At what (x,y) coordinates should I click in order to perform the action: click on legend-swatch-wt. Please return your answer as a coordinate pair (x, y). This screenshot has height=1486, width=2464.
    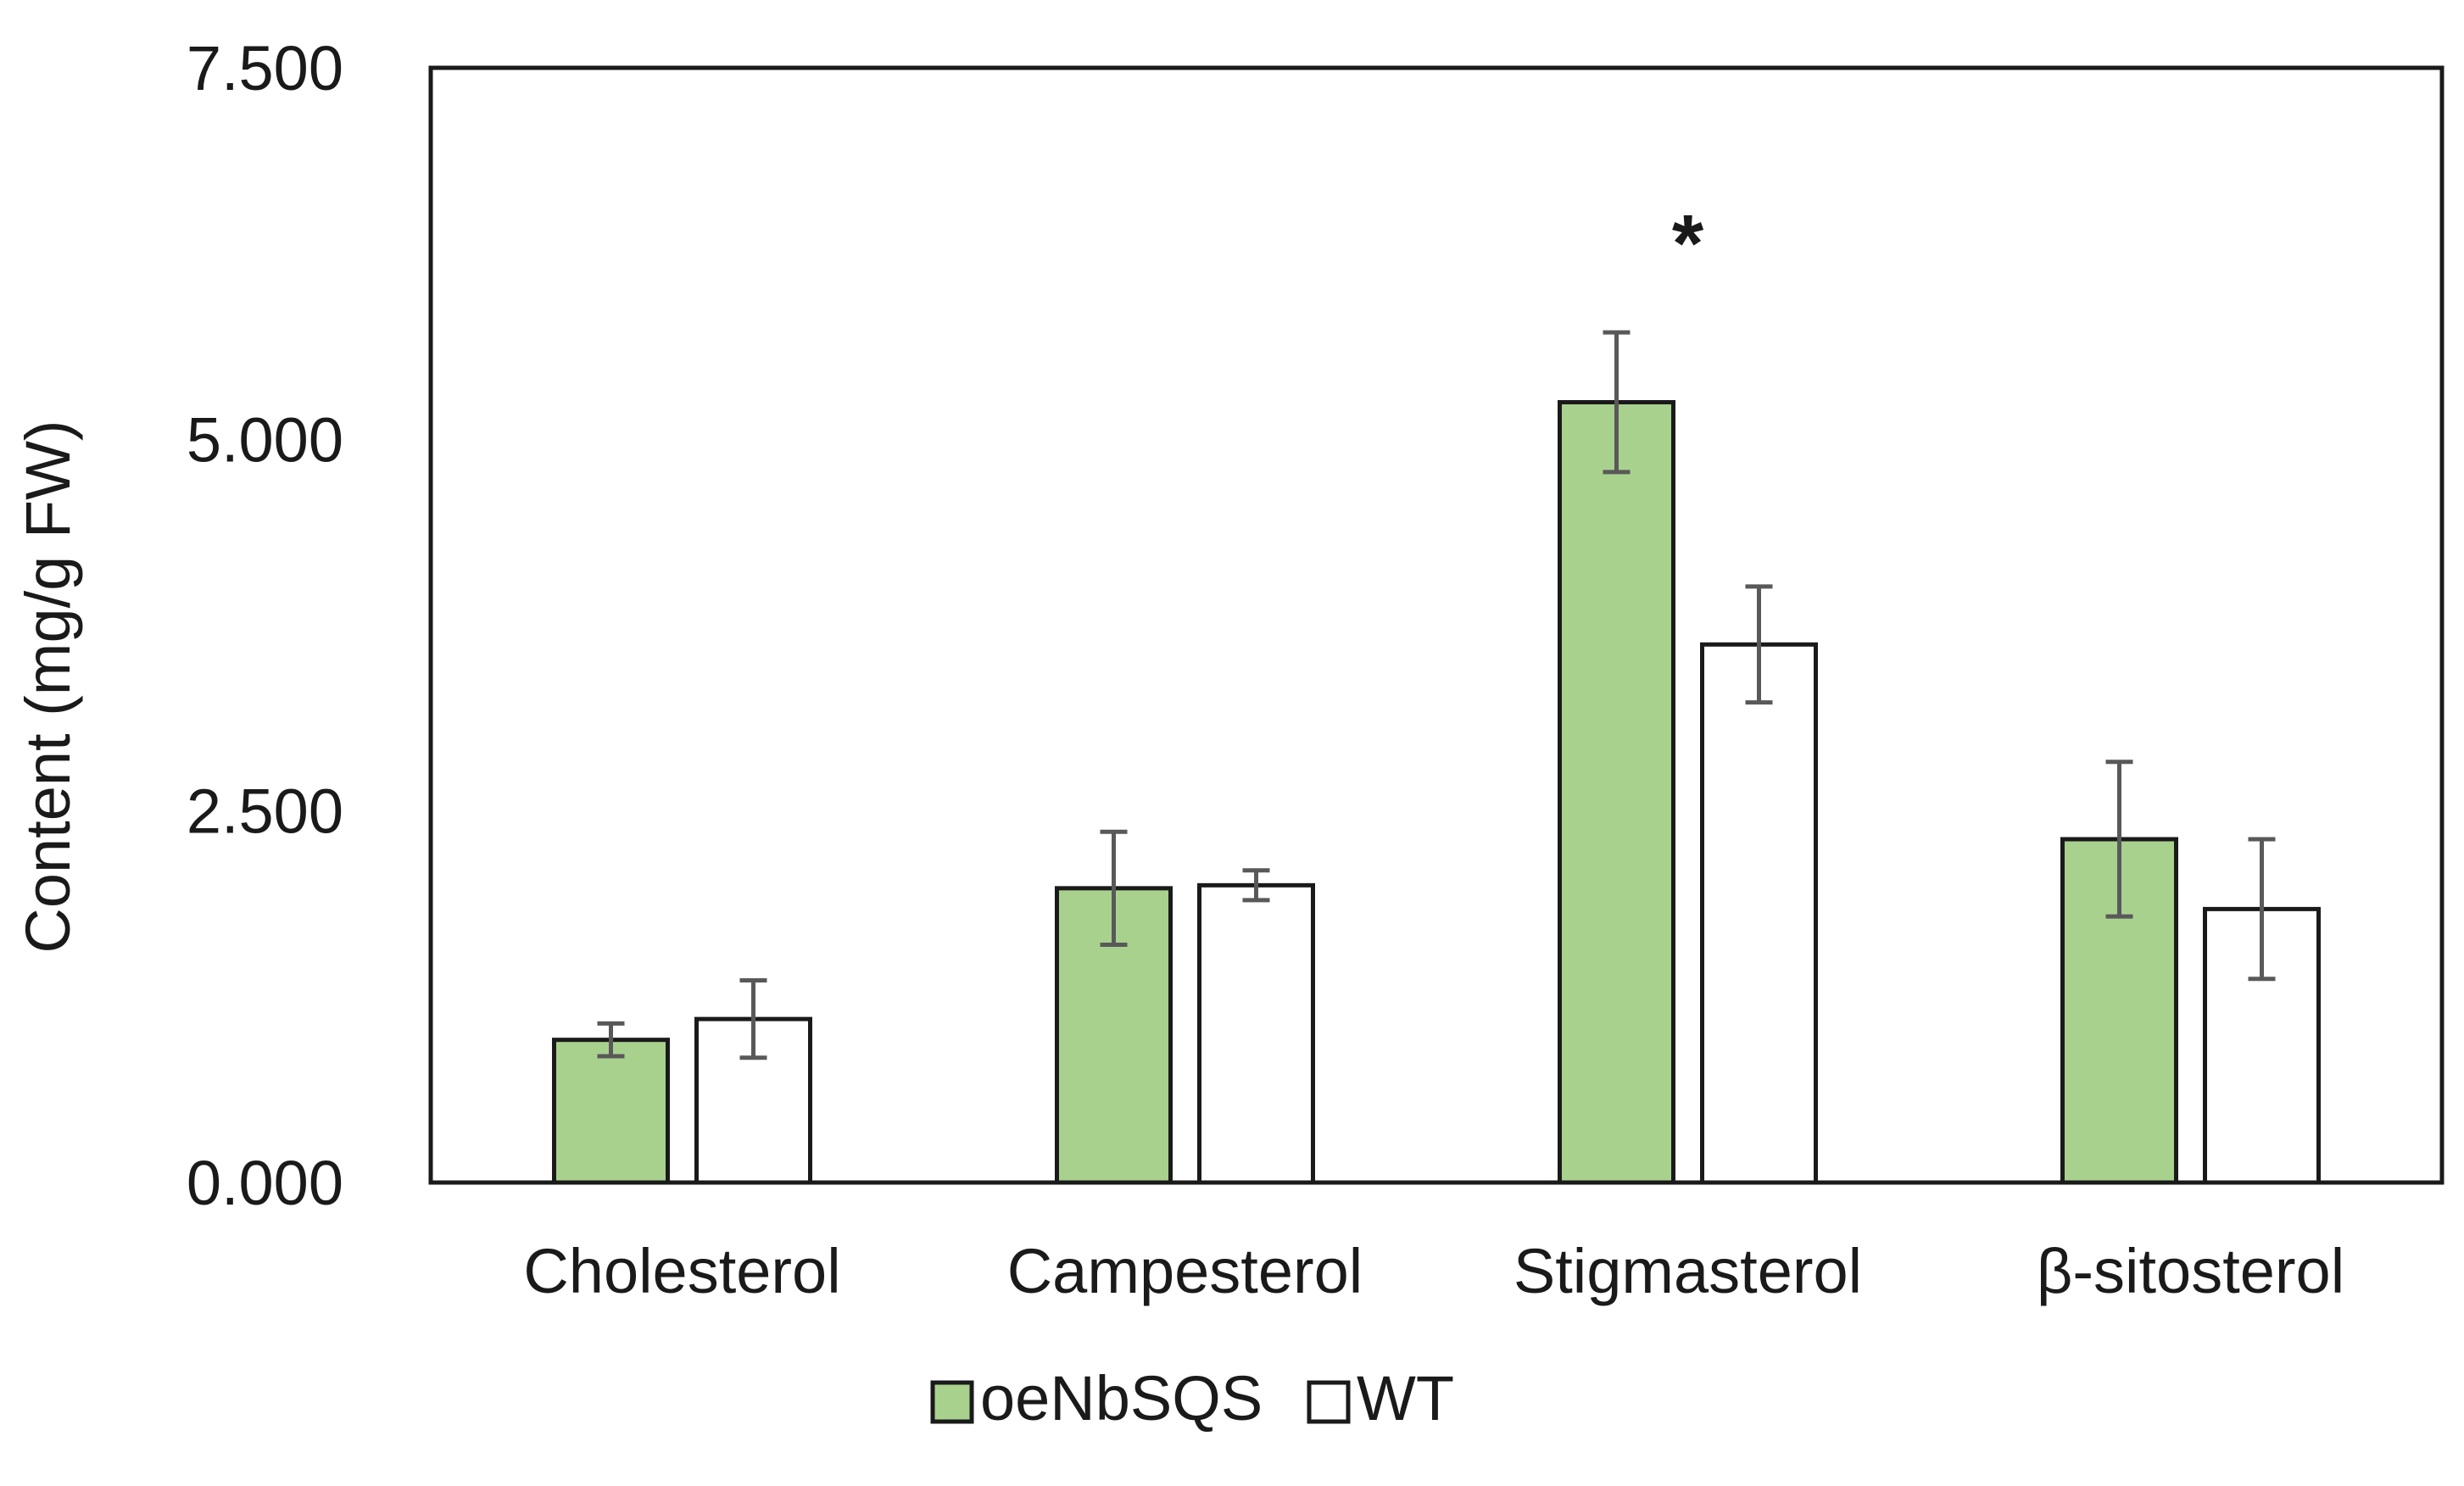
    Looking at the image, I should click on (1329, 1402).